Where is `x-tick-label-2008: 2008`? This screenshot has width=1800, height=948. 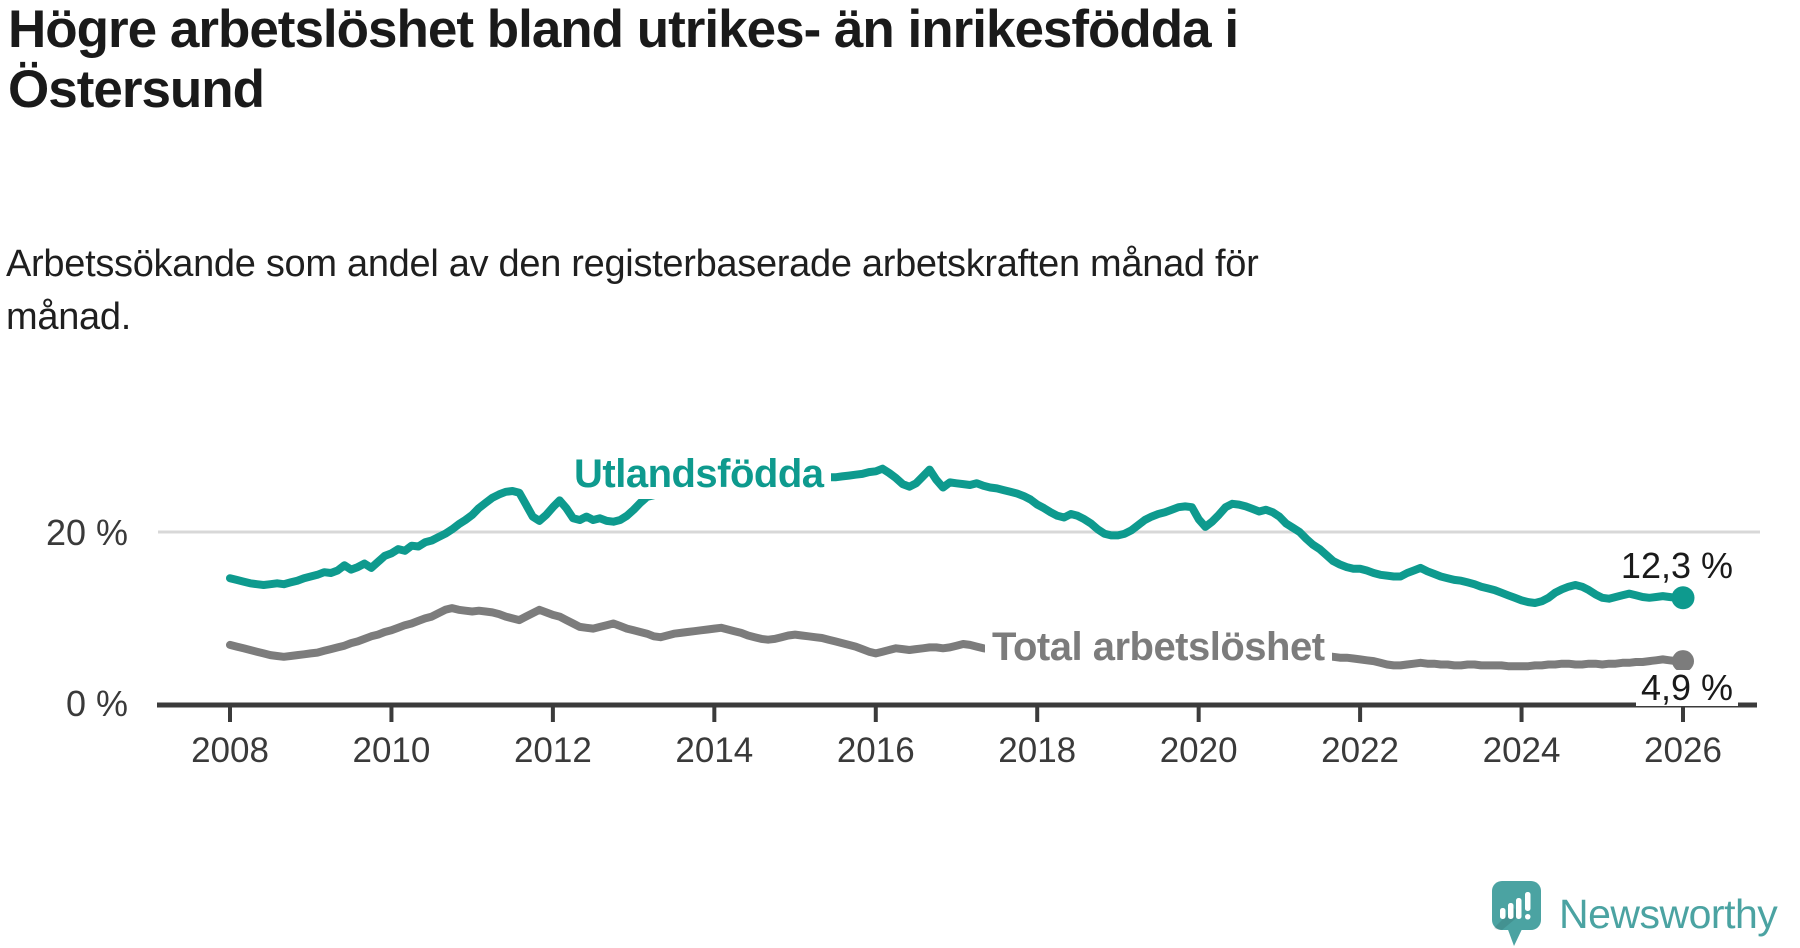
x-tick-label-2008: 2008 is located at coordinates (230, 750).